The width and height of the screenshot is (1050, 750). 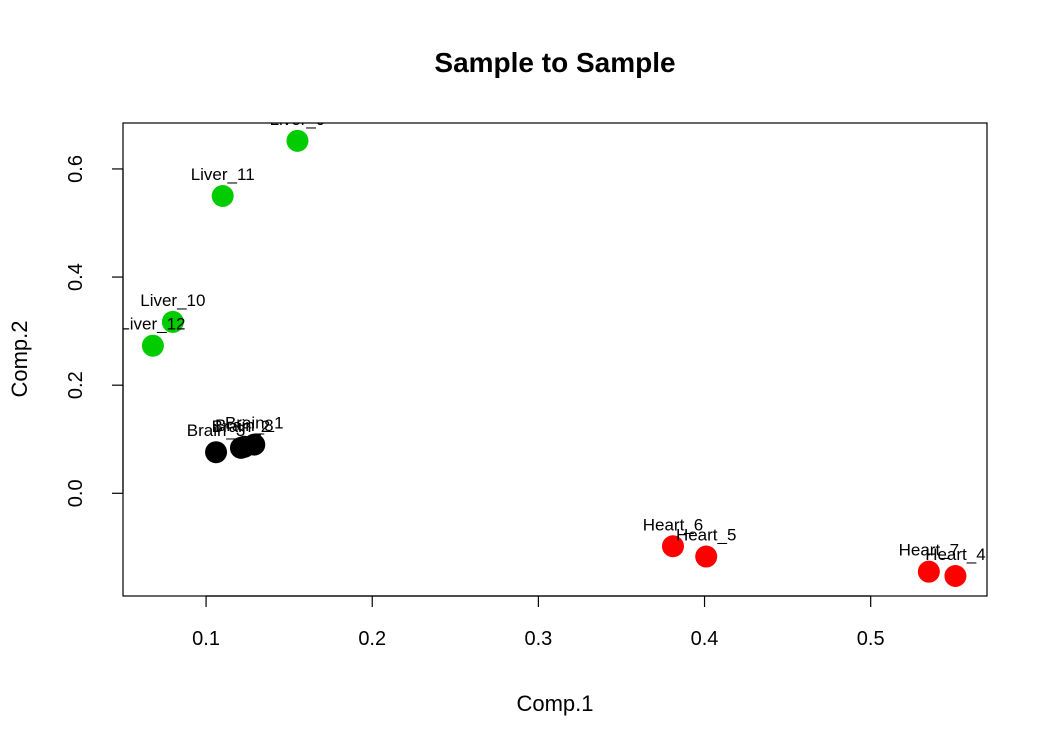 What do you see at coordinates (76, 169) in the screenshot?
I see `y-tick-label: 0.6` at bounding box center [76, 169].